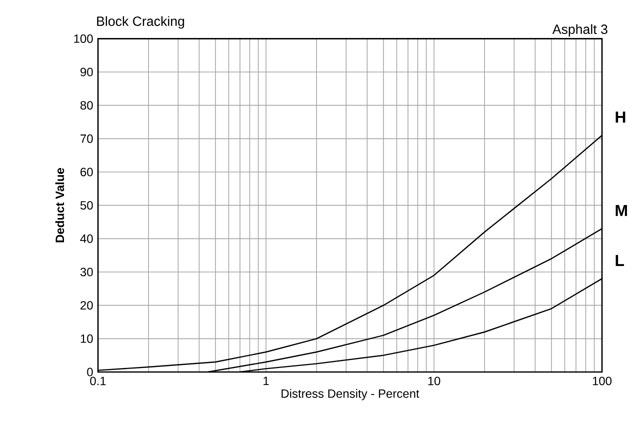 The image size is (640, 430). Describe the element at coordinates (86, 105) in the screenshot. I see `y-tick-label: 80` at that location.